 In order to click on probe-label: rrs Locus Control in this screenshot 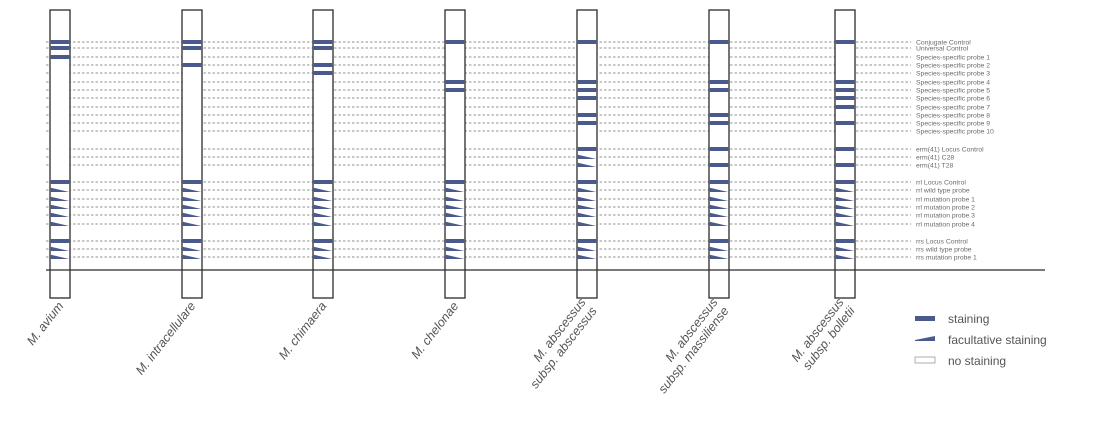, I will do `click(942, 241)`.